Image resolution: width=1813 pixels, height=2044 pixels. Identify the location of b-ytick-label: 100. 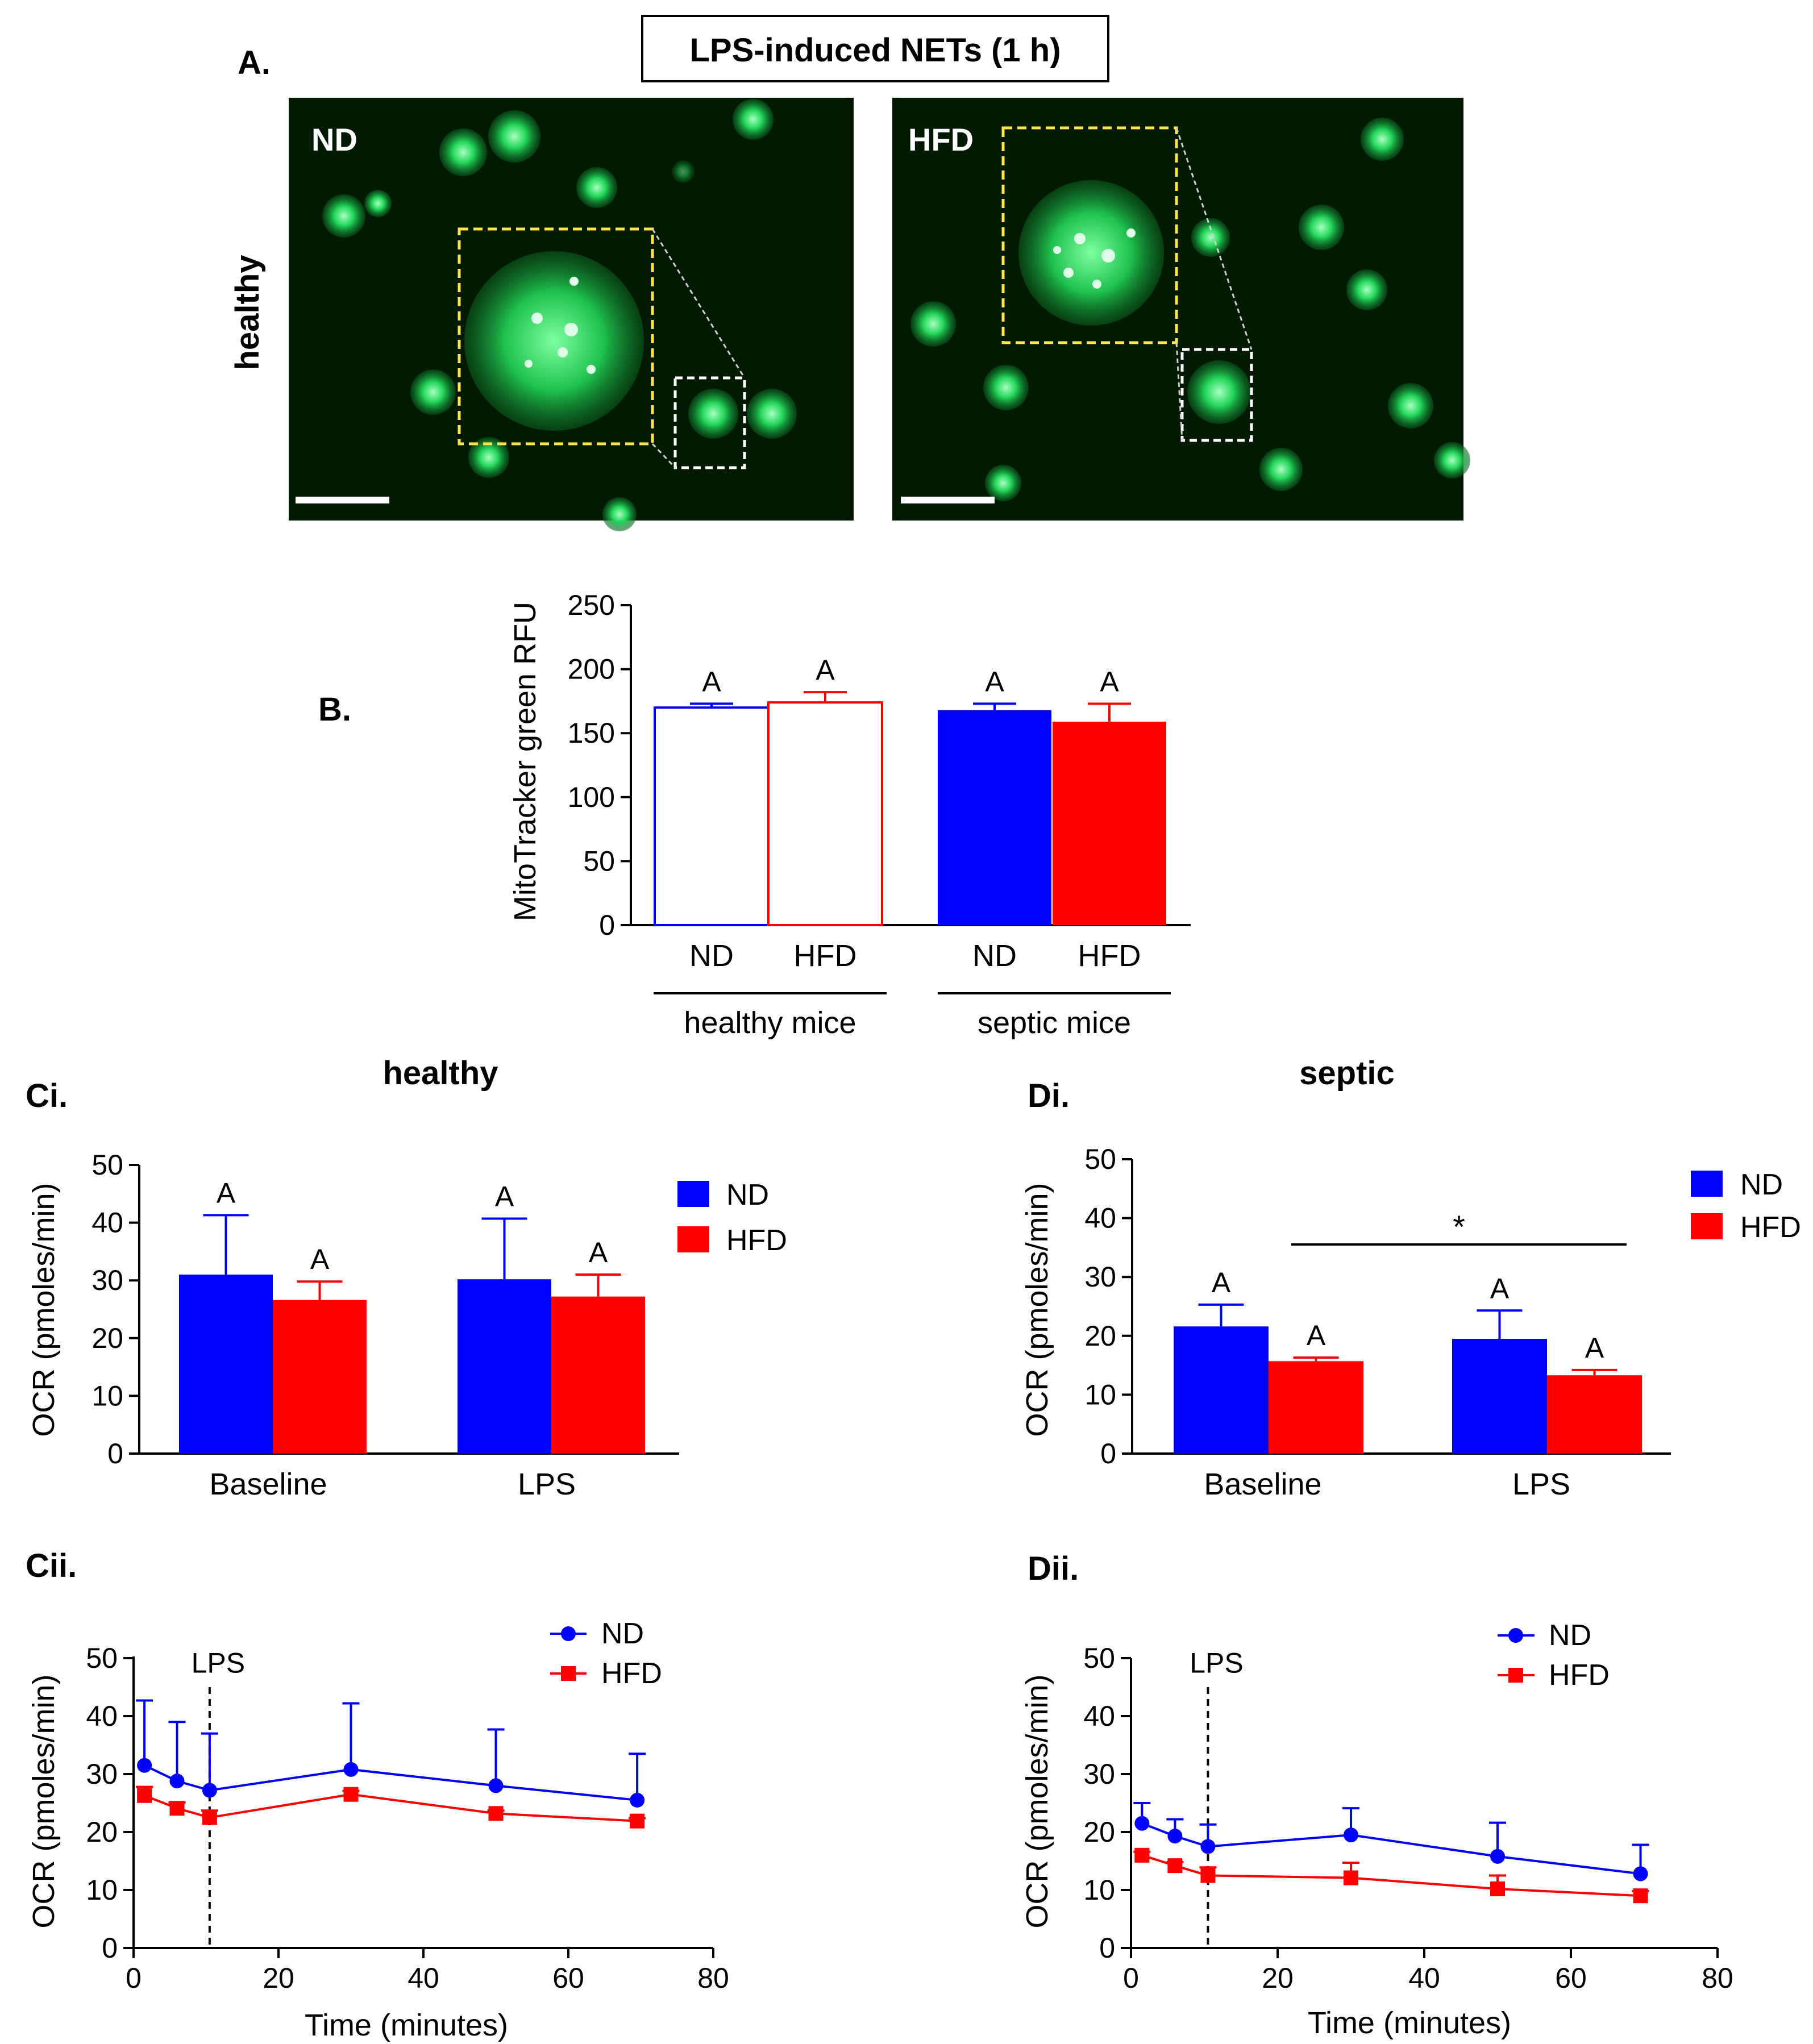
(591, 797).